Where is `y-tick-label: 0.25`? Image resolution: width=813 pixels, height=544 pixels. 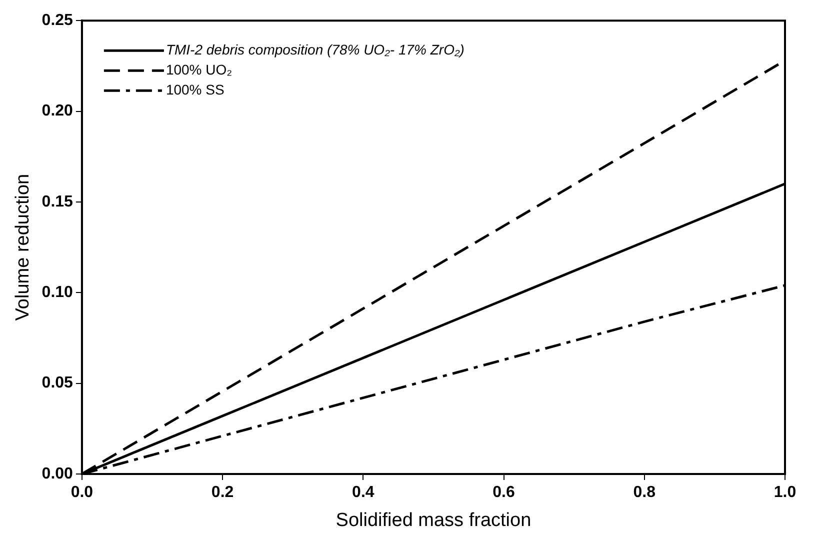 y-tick-label: 0.25 is located at coordinates (58, 21).